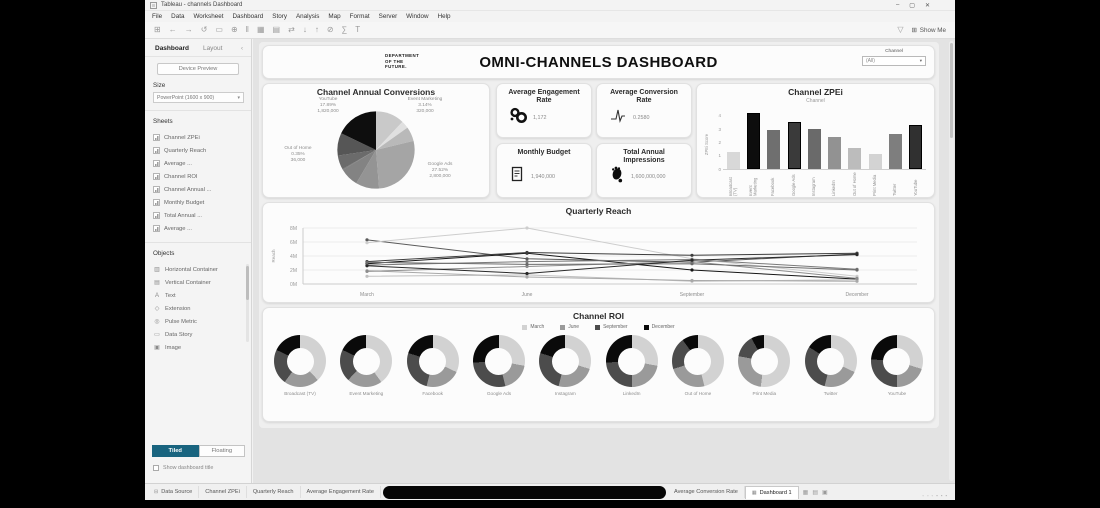  I want to click on donut-print-media: Print Media, so click(764, 365).